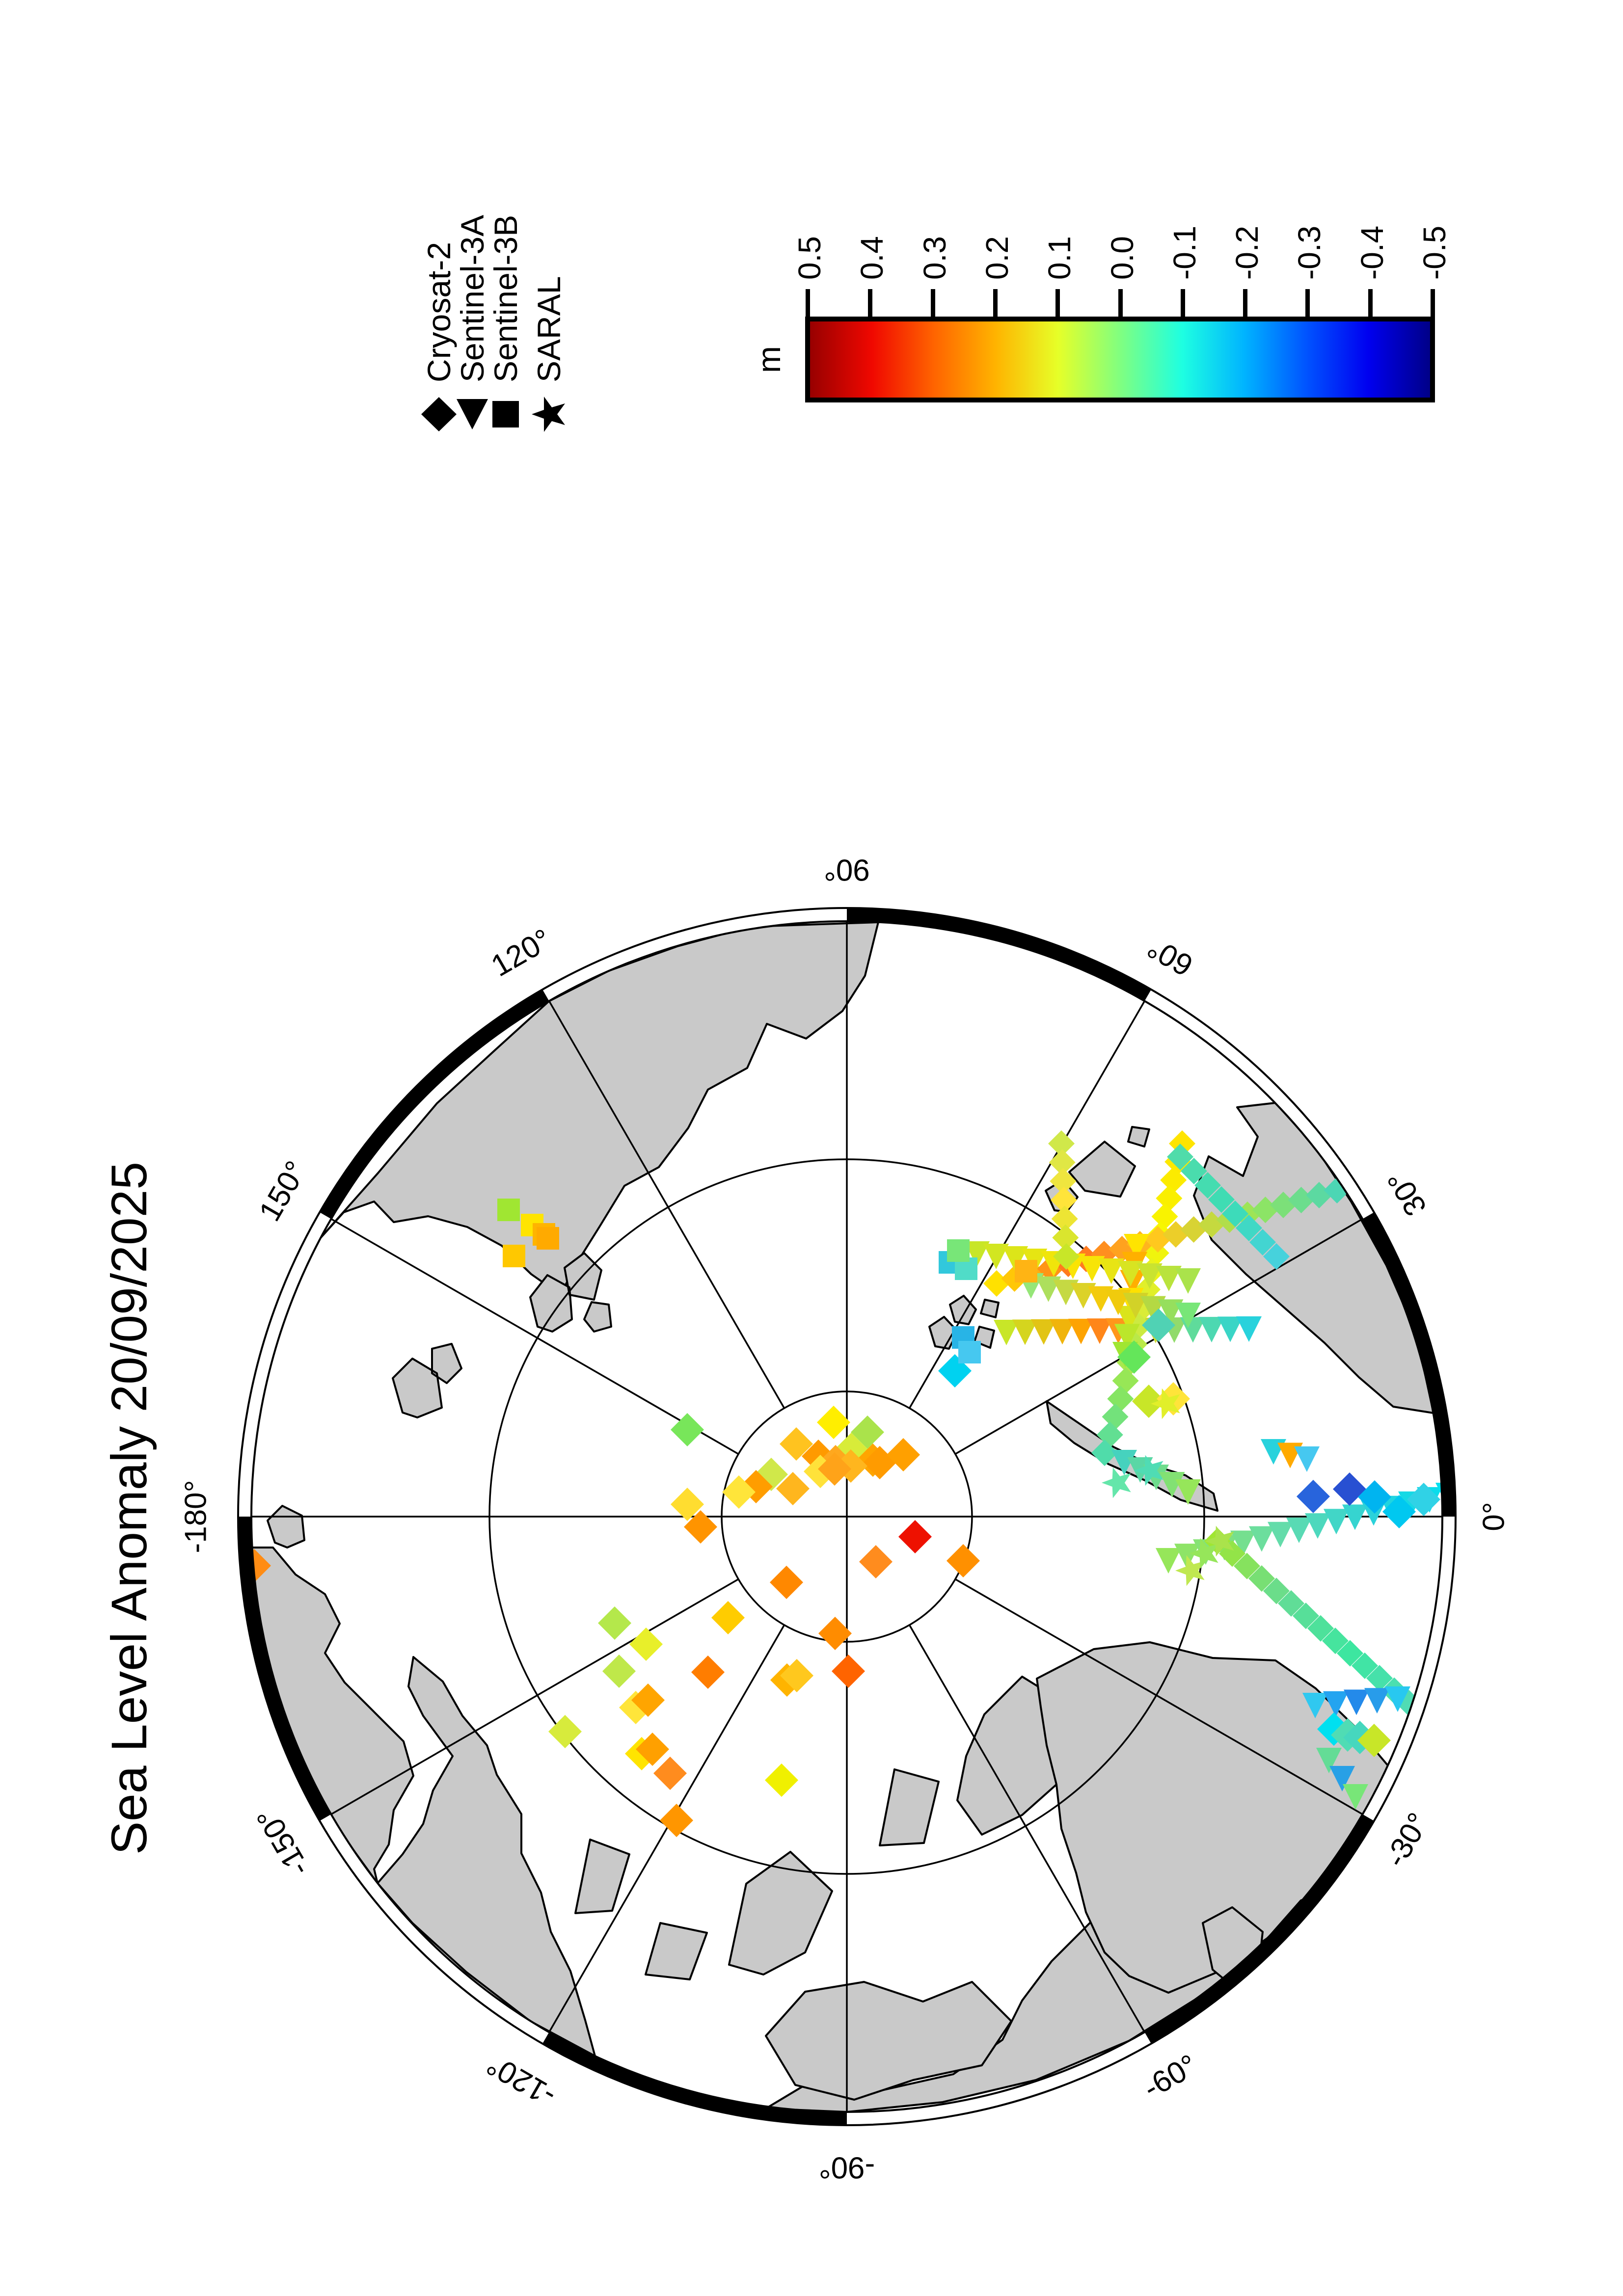 The height and width of the screenshot is (2296, 1623). Describe the element at coordinates (888, 2041) in the screenshot. I see `landmass-baffin` at that location.